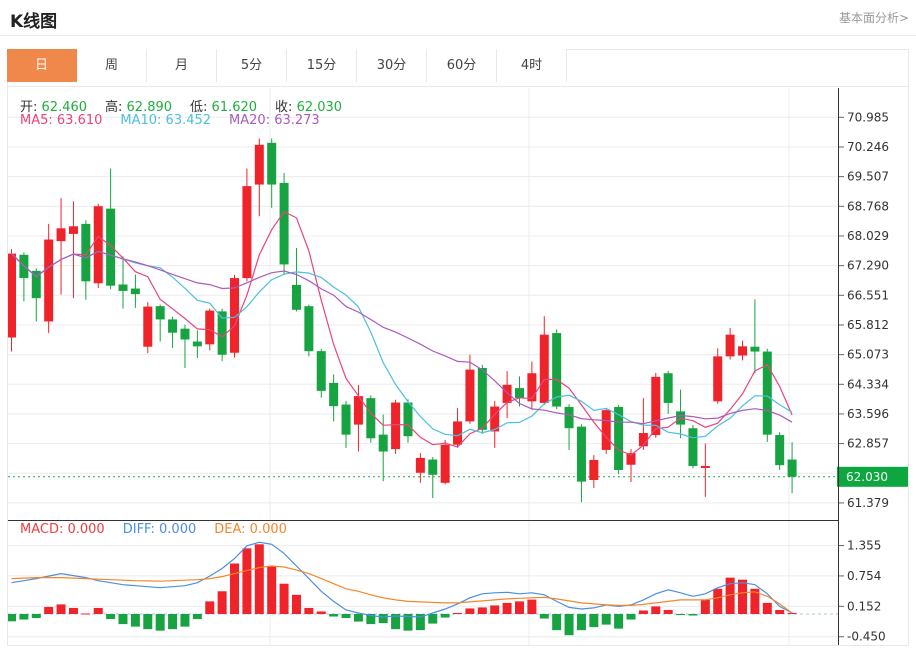  What do you see at coordinates (868, 384) in the screenshot?
I see `price-tick-label: 64.334` at bounding box center [868, 384].